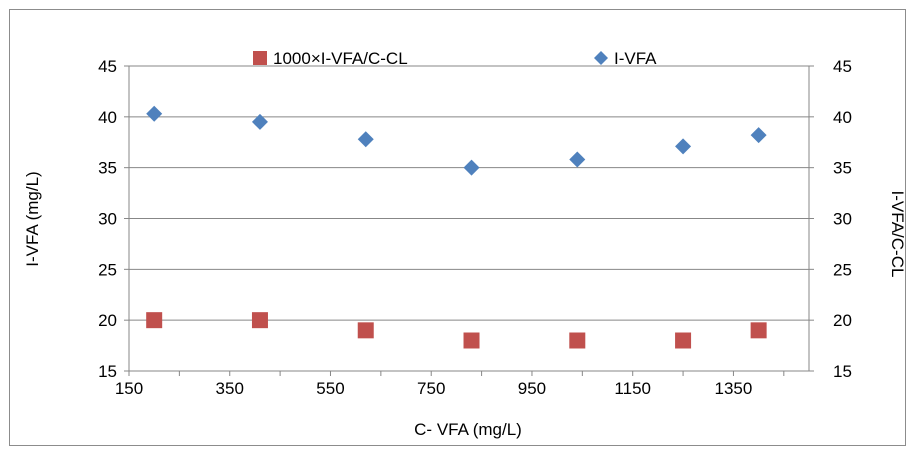 This screenshot has width=917, height=457. I want to click on y2-tick-label: 15, so click(842, 371).